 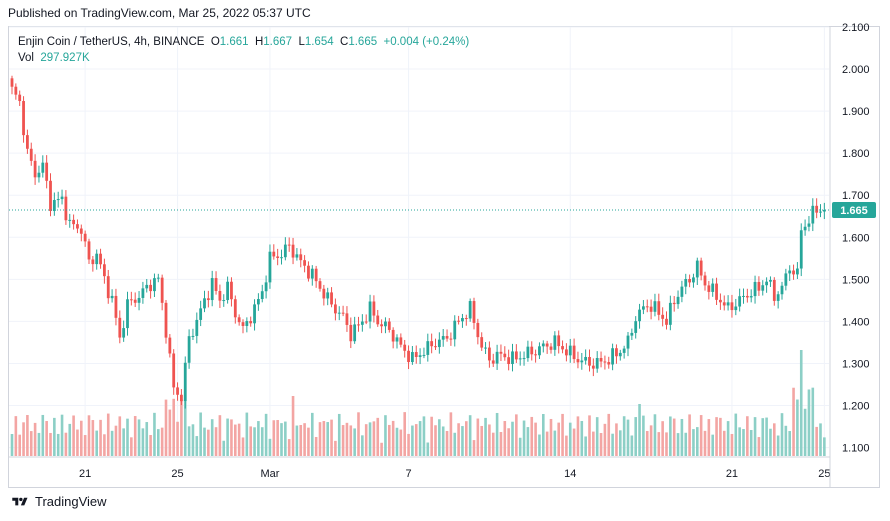 I want to click on y-tick-label: 1.500, so click(x=856, y=280).